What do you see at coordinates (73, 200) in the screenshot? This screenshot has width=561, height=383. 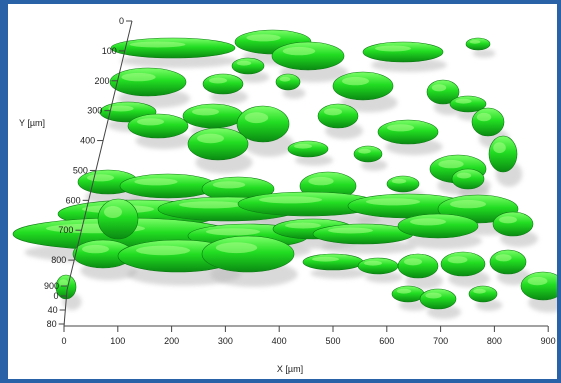 I see `y-tick-label: 600` at bounding box center [73, 200].